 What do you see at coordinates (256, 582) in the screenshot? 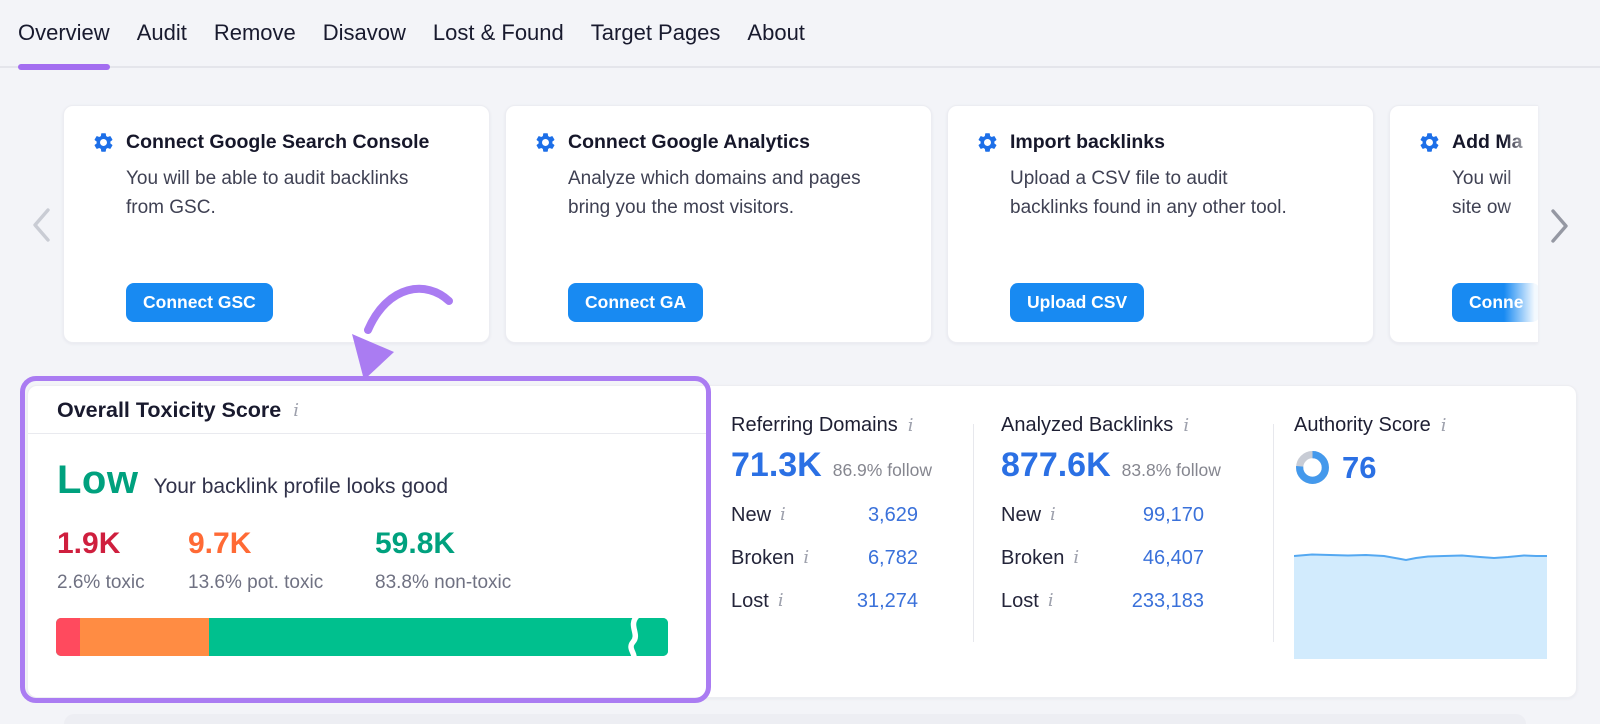
I see `pot-toxic-percent-label: 13.6% pot. toxic` at bounding box center [256, 582].